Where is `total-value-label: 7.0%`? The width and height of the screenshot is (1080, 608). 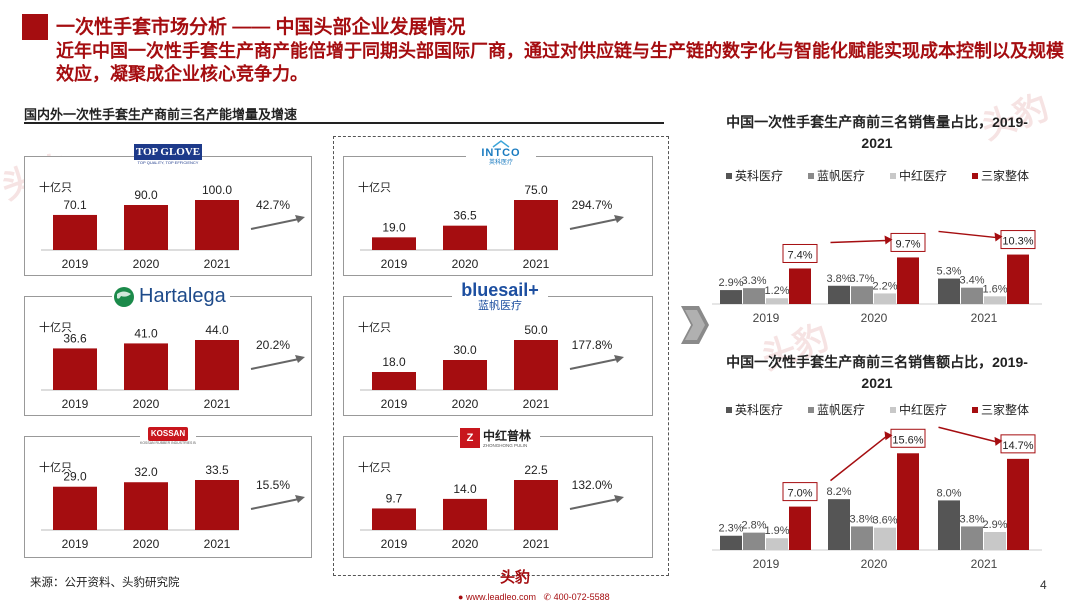 total-value-label: 7.0% is located at coordinates (799, 494).